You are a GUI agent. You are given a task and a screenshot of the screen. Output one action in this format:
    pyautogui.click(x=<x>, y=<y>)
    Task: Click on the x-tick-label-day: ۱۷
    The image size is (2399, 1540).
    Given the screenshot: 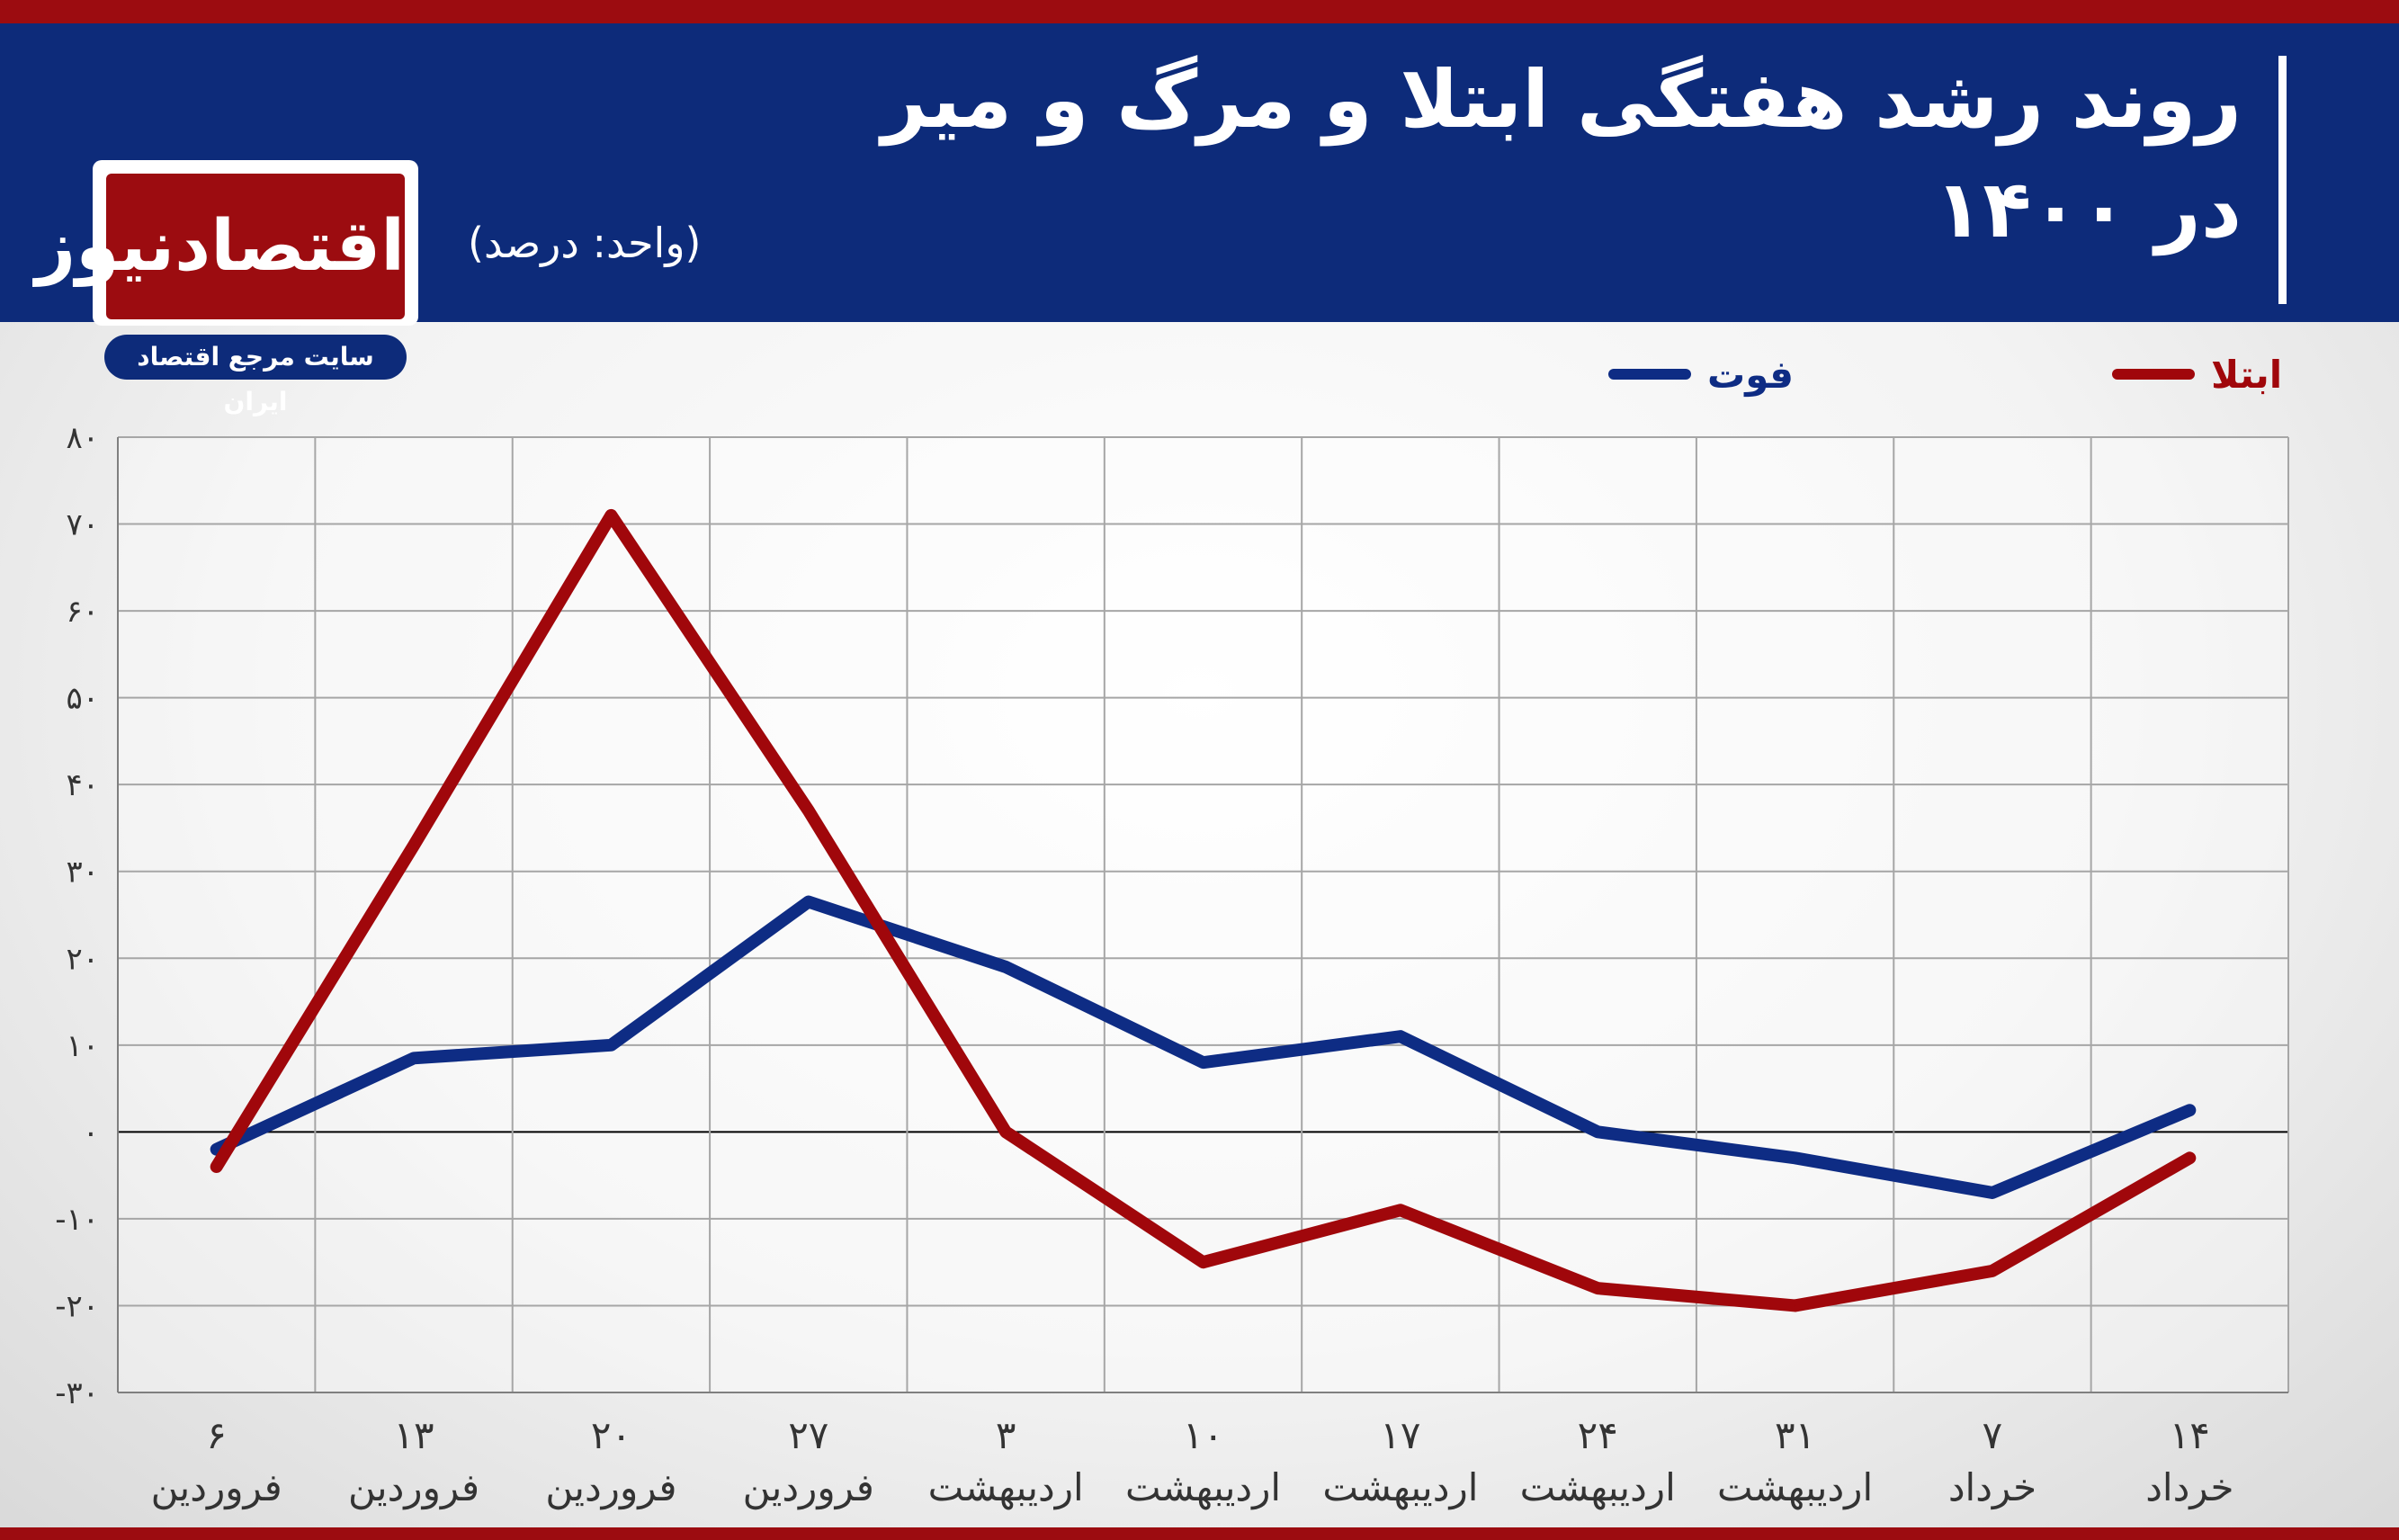 What is the action you would take?
    pyautogui.click(x=1400, y=1435)
    